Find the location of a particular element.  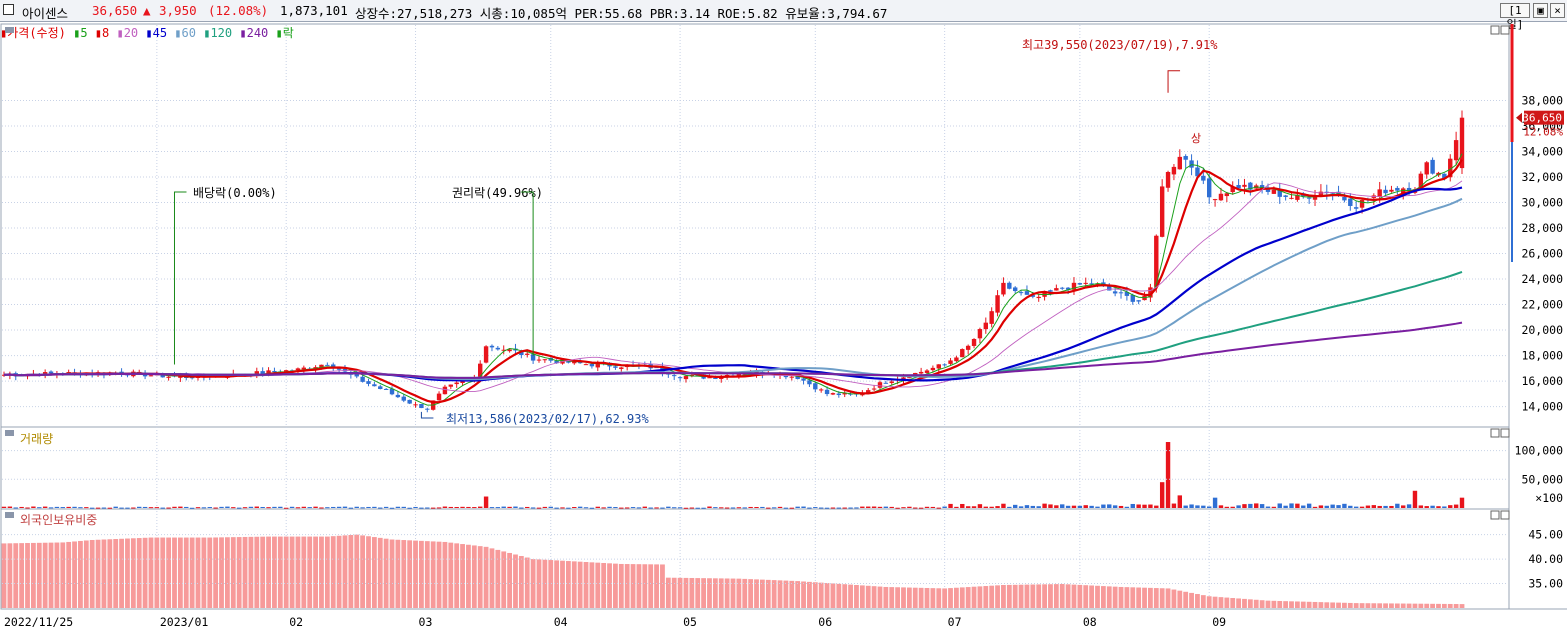

close-icon: × is located at coordinates (1557, 10).